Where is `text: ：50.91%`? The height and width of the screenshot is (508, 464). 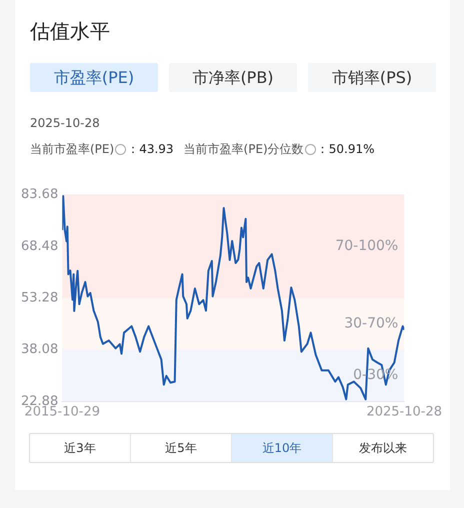 text: ：50.91% is located at coordinates (345, 149).